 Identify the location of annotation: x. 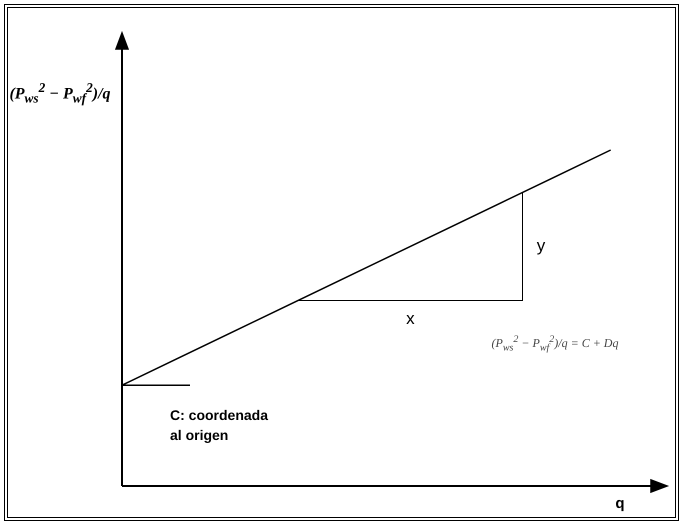
(410, 318).